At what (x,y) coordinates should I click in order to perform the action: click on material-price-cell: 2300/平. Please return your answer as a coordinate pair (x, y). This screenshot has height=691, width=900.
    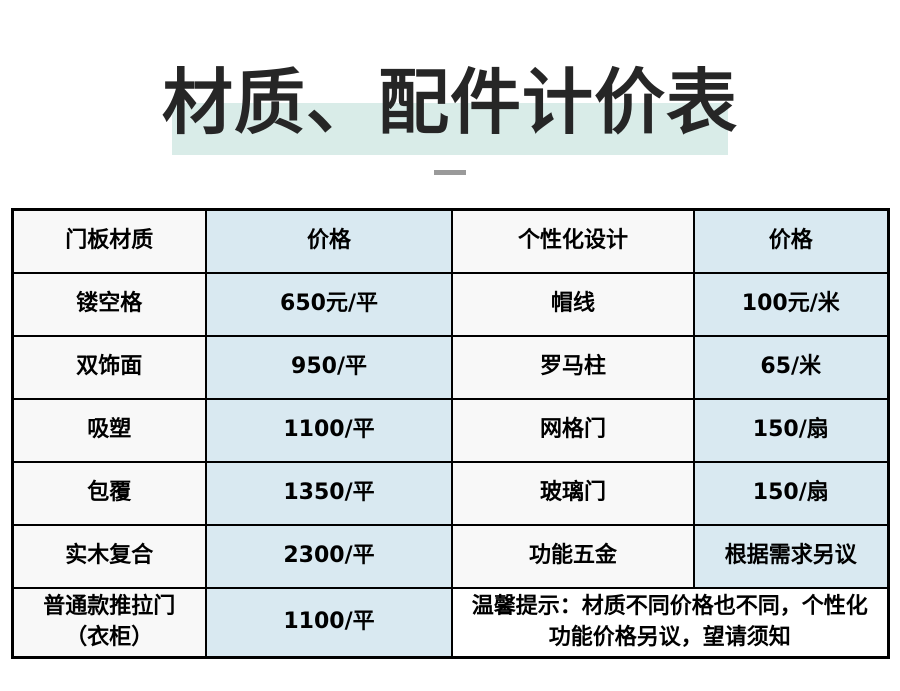
    Looking at the image, I should click on (329, 556).